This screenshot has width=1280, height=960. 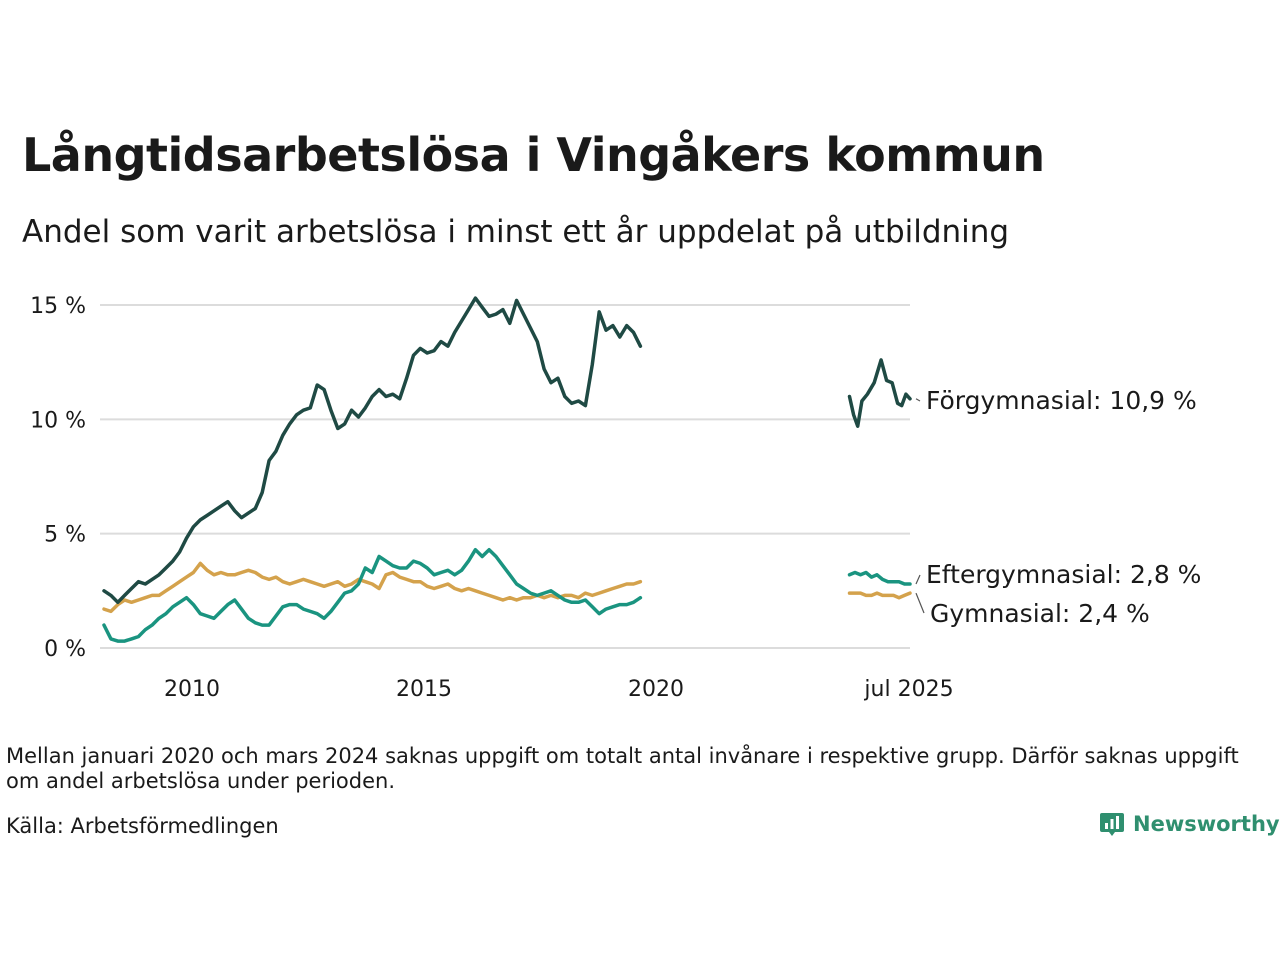 I want to click on y-axis-tick-labels: 0 % 5 % 10 % 15 %, so click(x=58, y=478).